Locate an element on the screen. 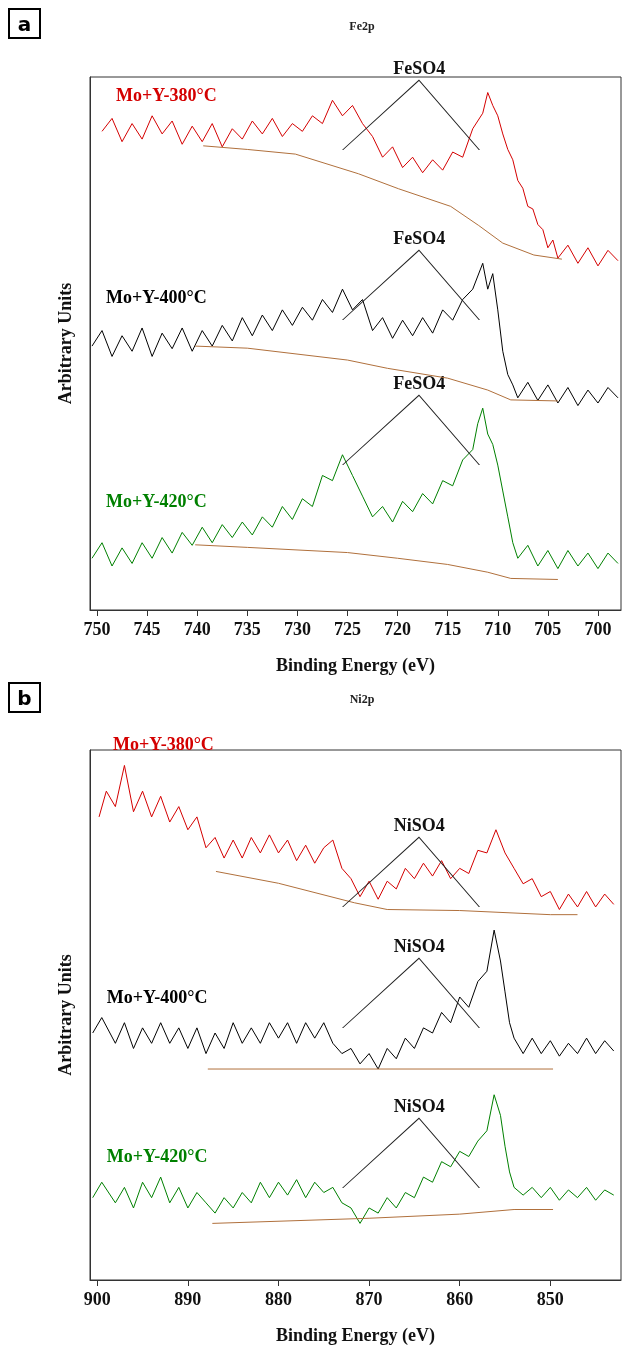  x-tick-label: 880 is located at coordinates (278, 1299).